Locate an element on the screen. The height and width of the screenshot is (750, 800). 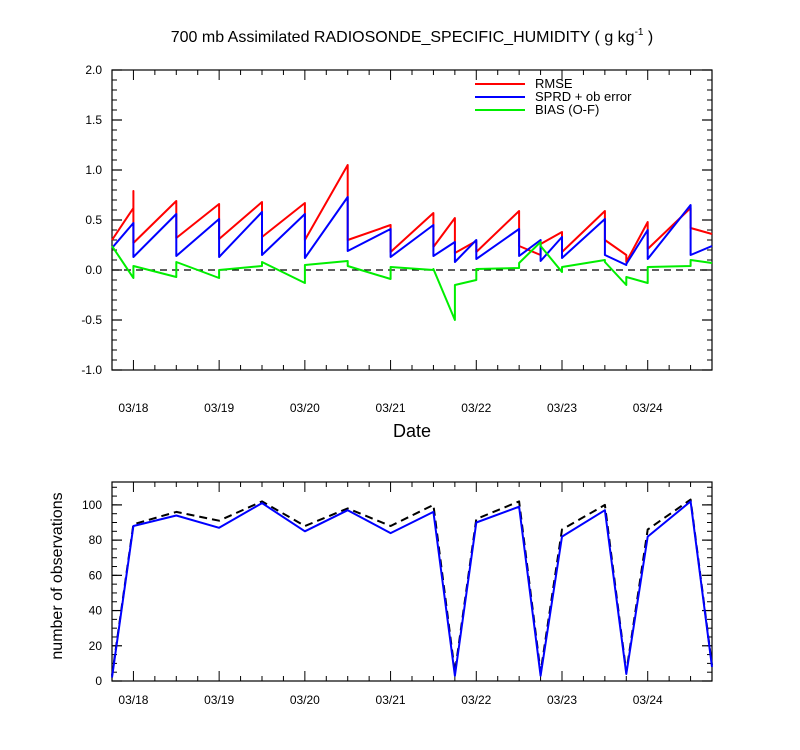
bottom-y-tick-label: 20 is located at coordinates (96, 646).